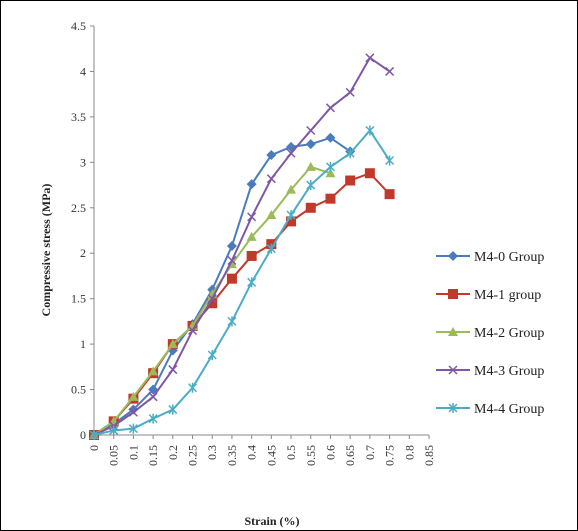 The image size is (578, 531). Describe the element at coordinates (83, 344) in the screenshot. I see `y-tick-label: 1` at that location.